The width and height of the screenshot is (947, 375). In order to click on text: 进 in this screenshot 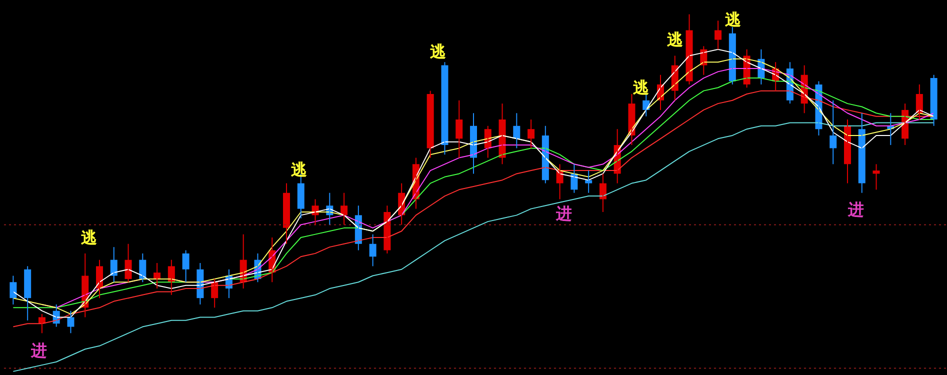, I will do `click(38, 350)`.